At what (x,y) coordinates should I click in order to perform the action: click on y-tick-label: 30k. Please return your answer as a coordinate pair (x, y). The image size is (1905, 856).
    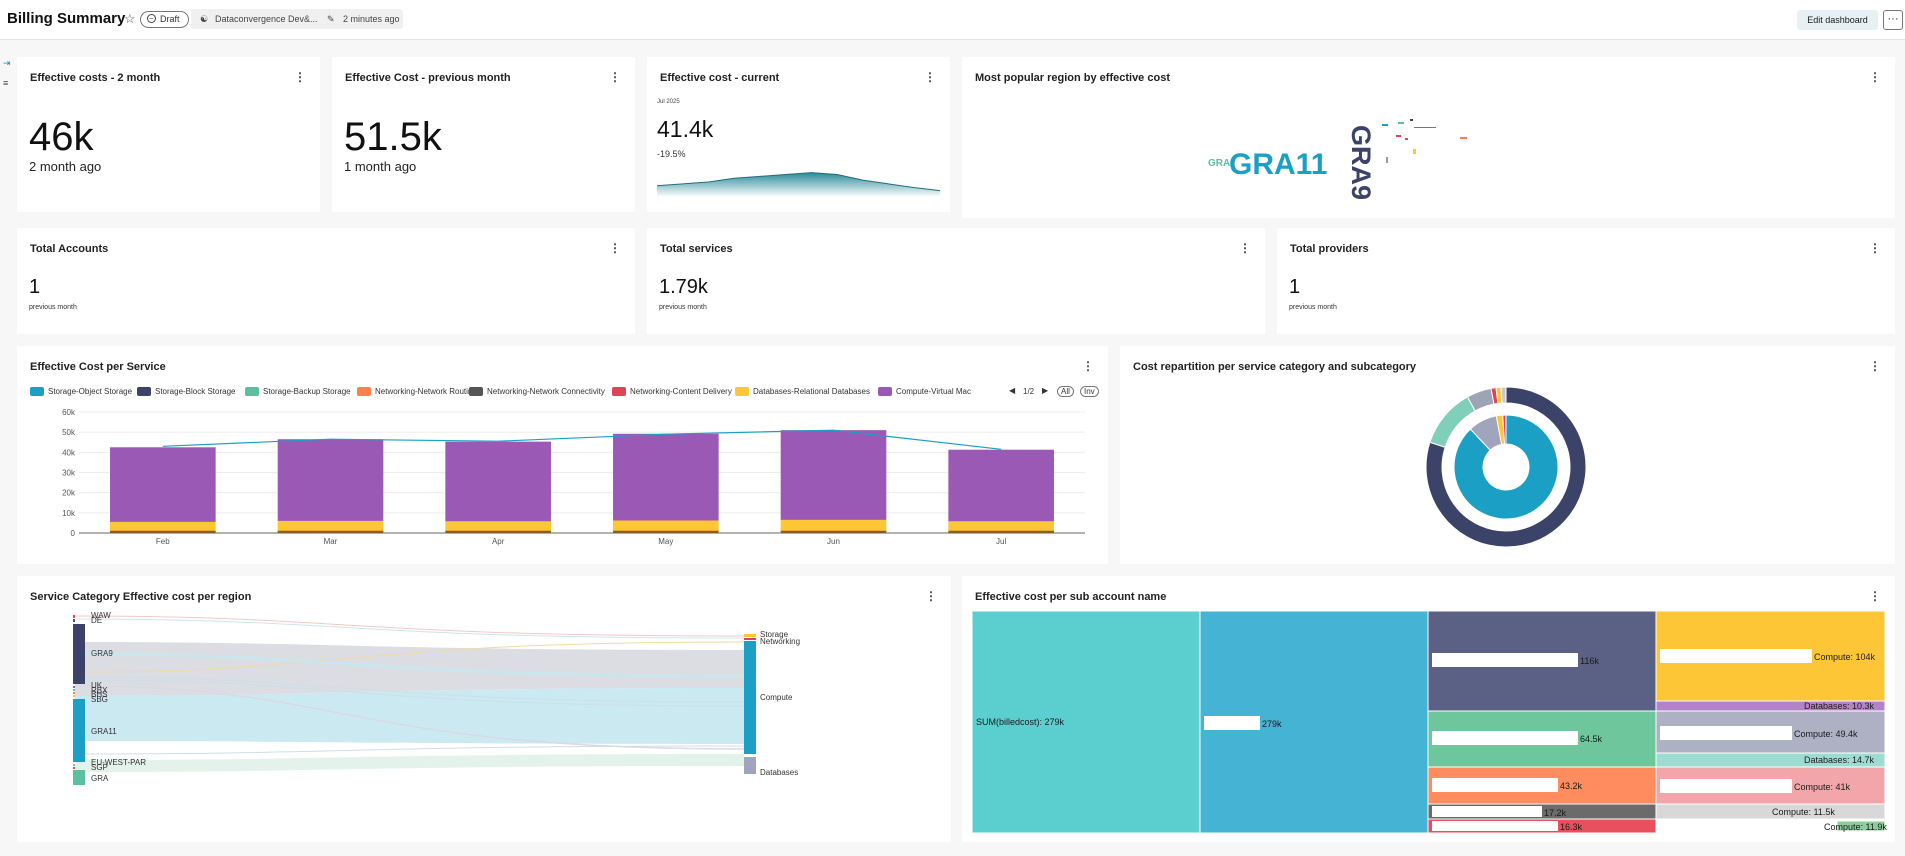
    Looking at the image, I should click on (69, 473).